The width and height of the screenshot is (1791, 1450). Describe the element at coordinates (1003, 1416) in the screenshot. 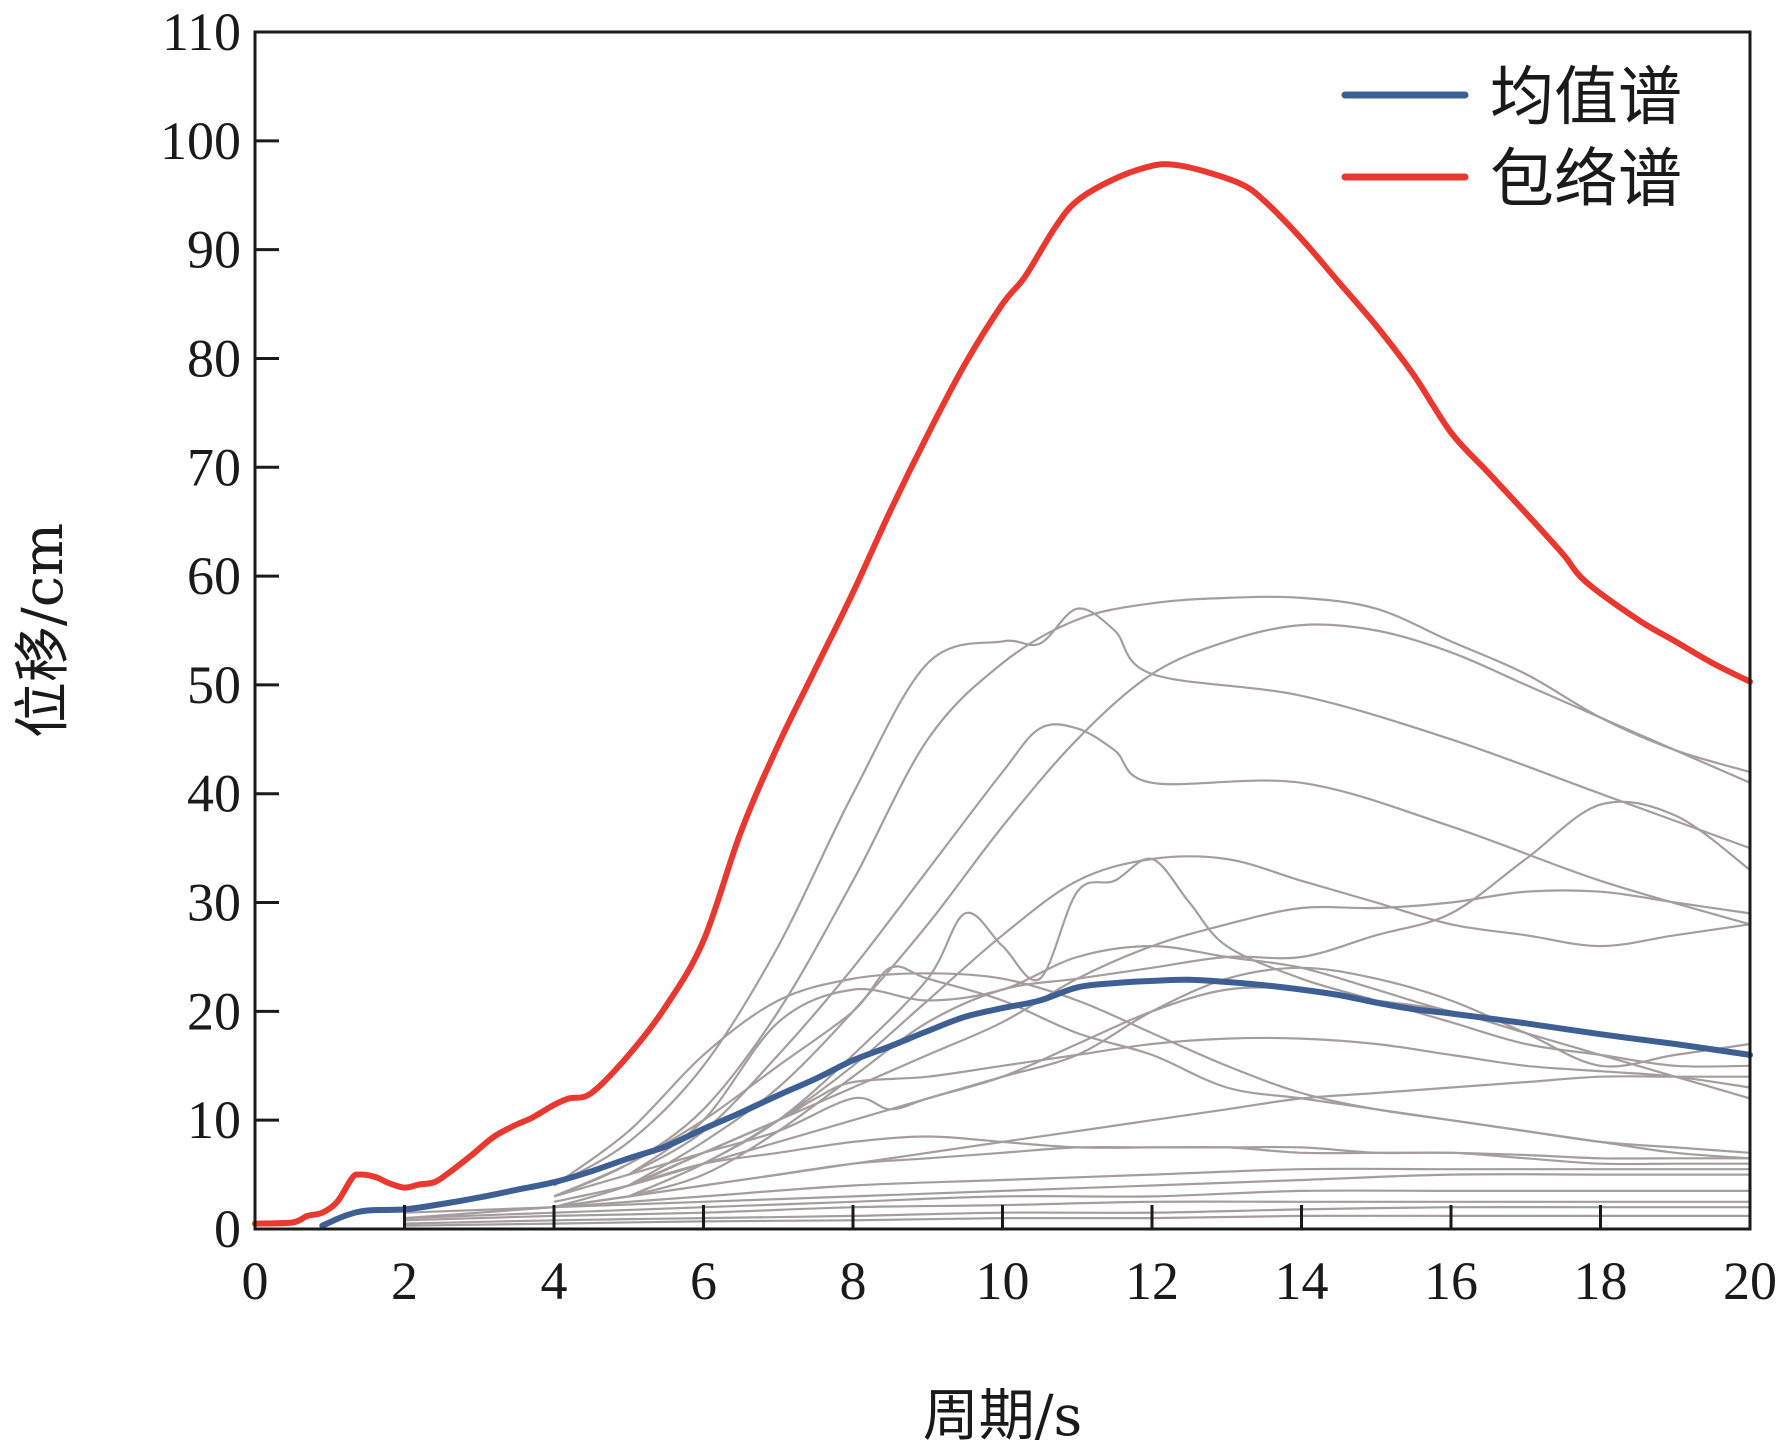

I see `x-axis-title: 周期/s` at that location.